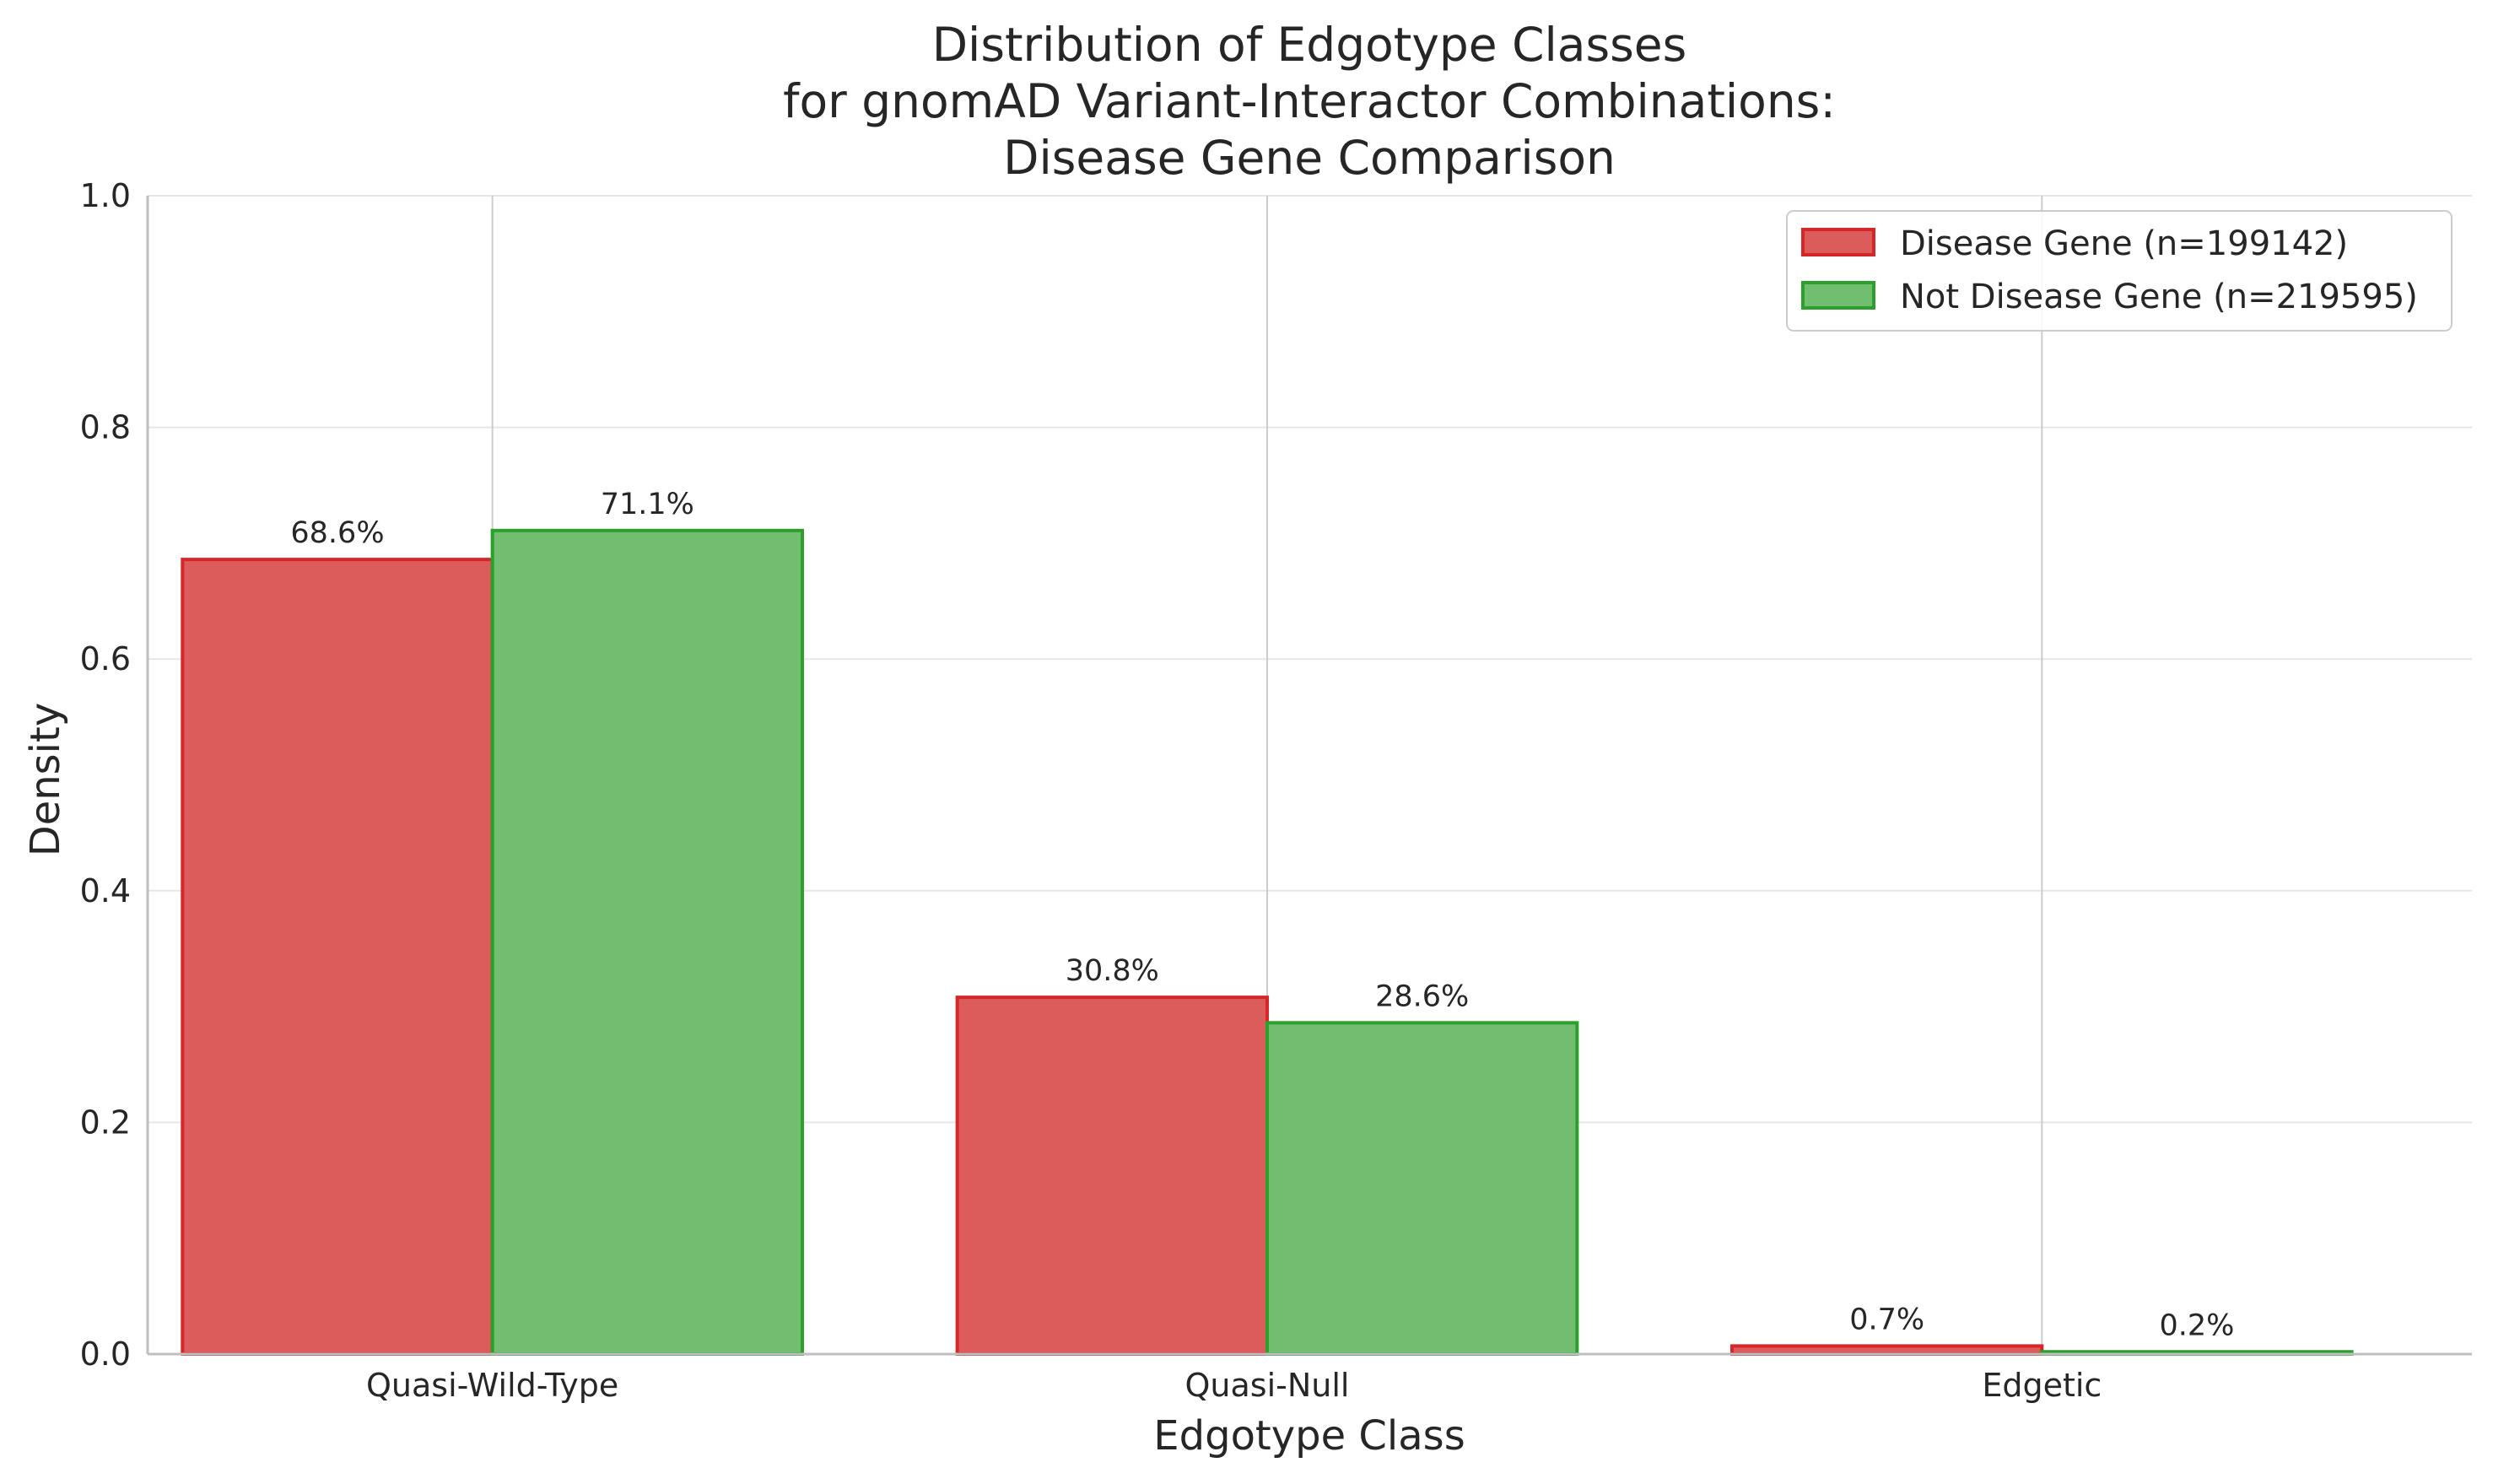 The width and height of the screenshot is (2493, 1484). What do you see at coordinates (1112, 971) in the screenshot?
I see `bar-value-label: 30.8%` at bounding box center [1112, 971].